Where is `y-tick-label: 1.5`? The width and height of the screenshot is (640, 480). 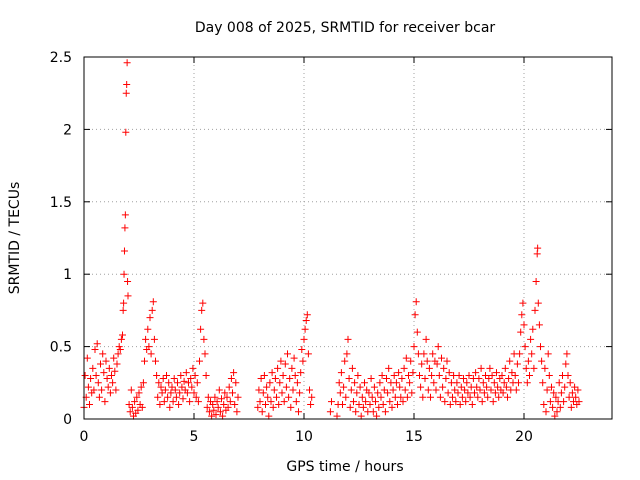 y-tick-label: 1.5 is located at coordinates (61, 203).